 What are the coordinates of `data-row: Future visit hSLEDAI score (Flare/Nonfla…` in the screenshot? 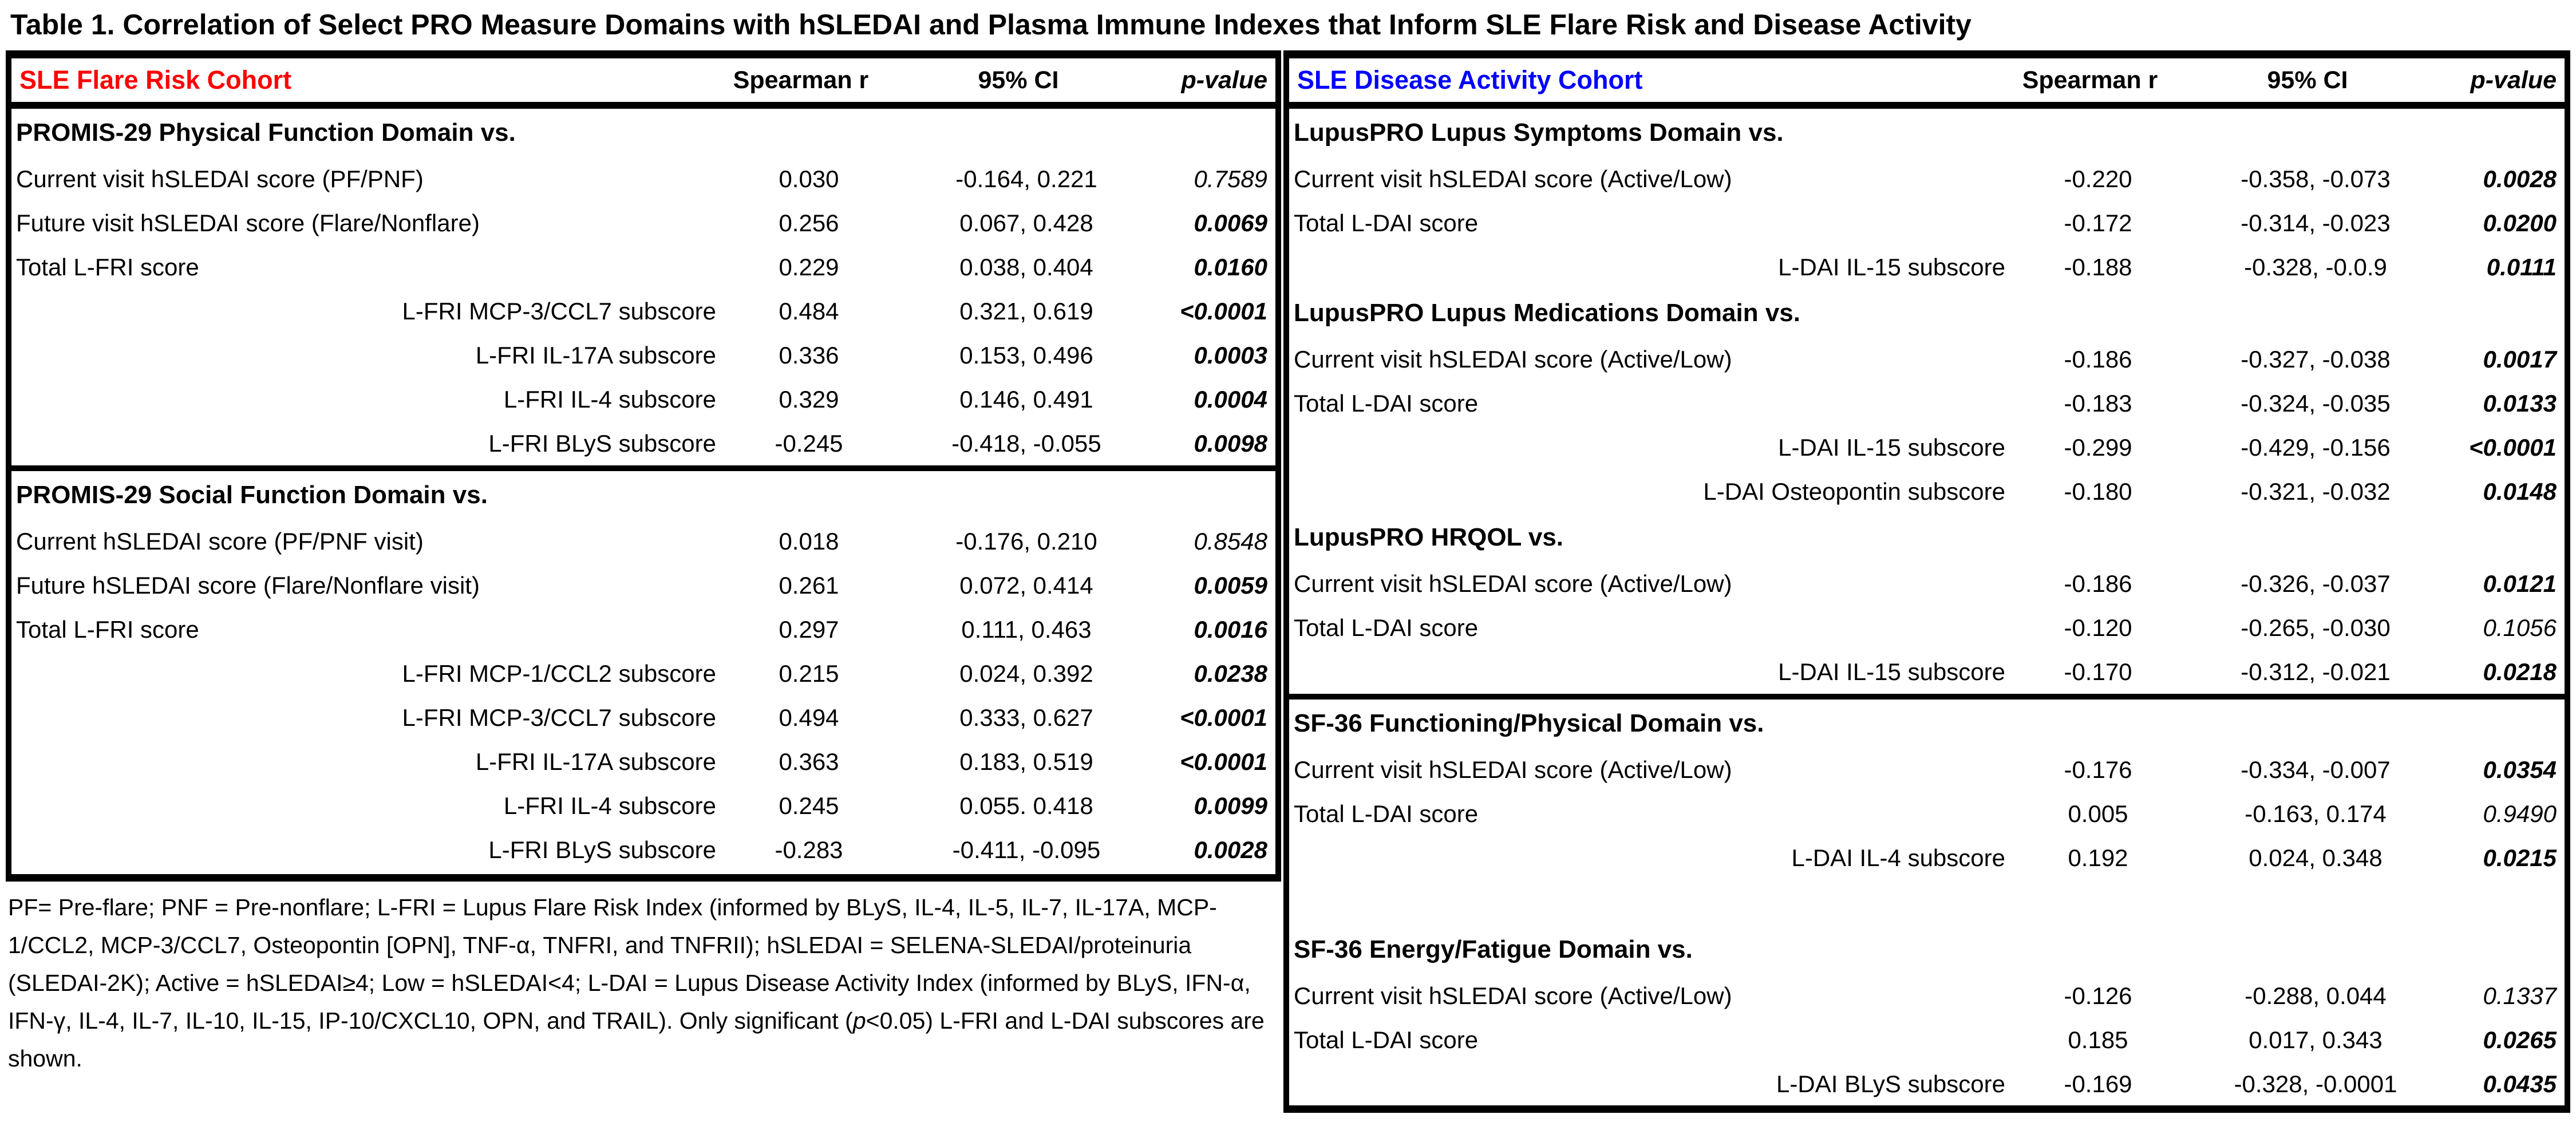 It's located at (643, 223).